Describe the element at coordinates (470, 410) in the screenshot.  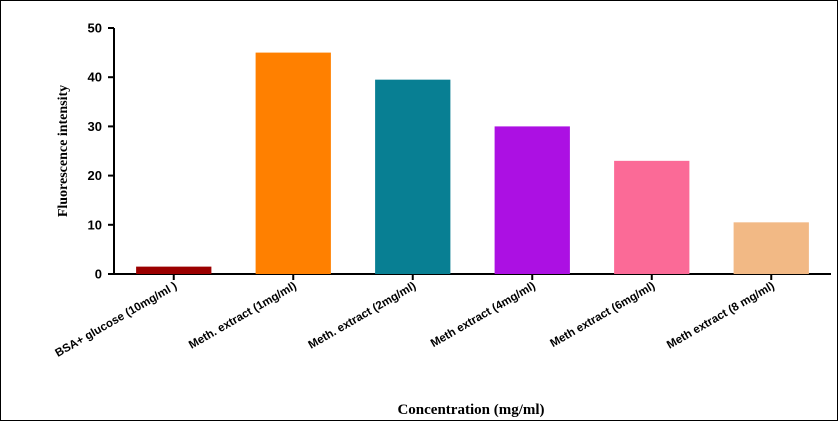
I see `x-axis-title: Concentration (mg/ml)` at that location.